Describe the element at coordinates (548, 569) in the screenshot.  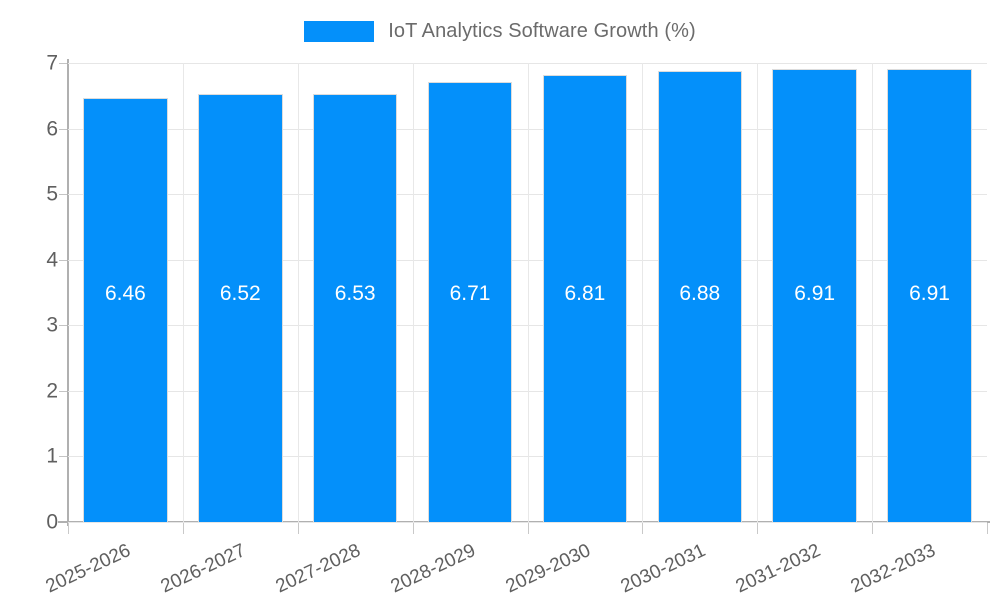
I see `x-tick-label: 2029-2030` at that location.